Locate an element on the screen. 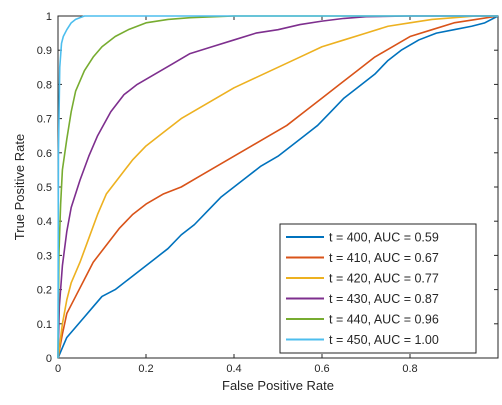 The width and height of the screenshot is (502, 405). x-tick-label: 0.8 is located at coordinates (409, 369).